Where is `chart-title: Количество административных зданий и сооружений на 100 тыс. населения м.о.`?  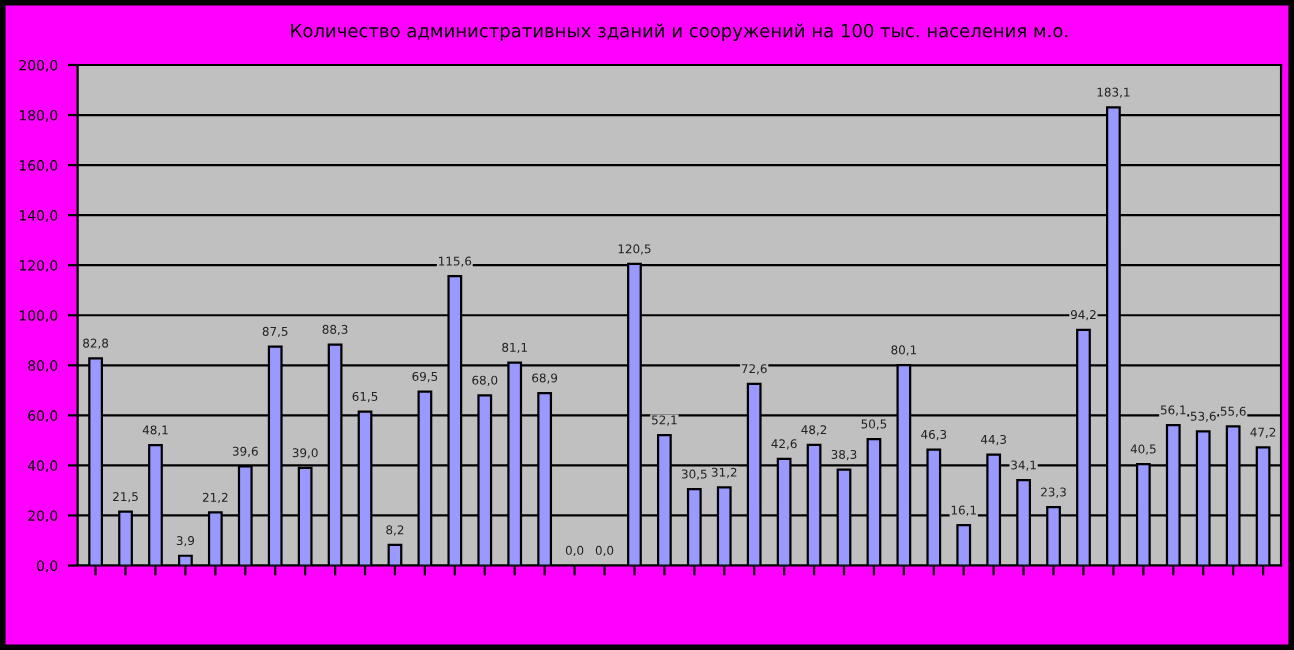 chart-title: Количество административных зданий и сооружений на 100 тыс. населения м.о. is located at coordinates (679, 32).